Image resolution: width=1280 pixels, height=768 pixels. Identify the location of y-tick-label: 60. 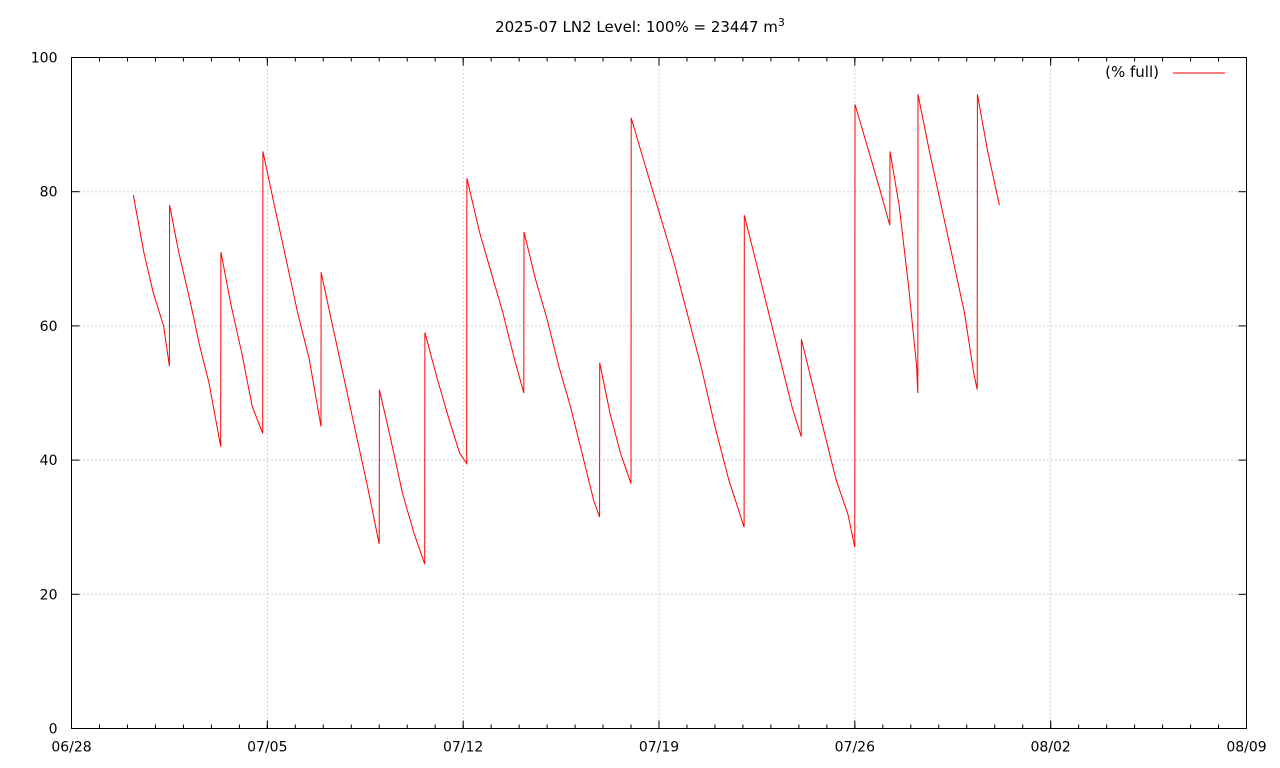
(49, 327).